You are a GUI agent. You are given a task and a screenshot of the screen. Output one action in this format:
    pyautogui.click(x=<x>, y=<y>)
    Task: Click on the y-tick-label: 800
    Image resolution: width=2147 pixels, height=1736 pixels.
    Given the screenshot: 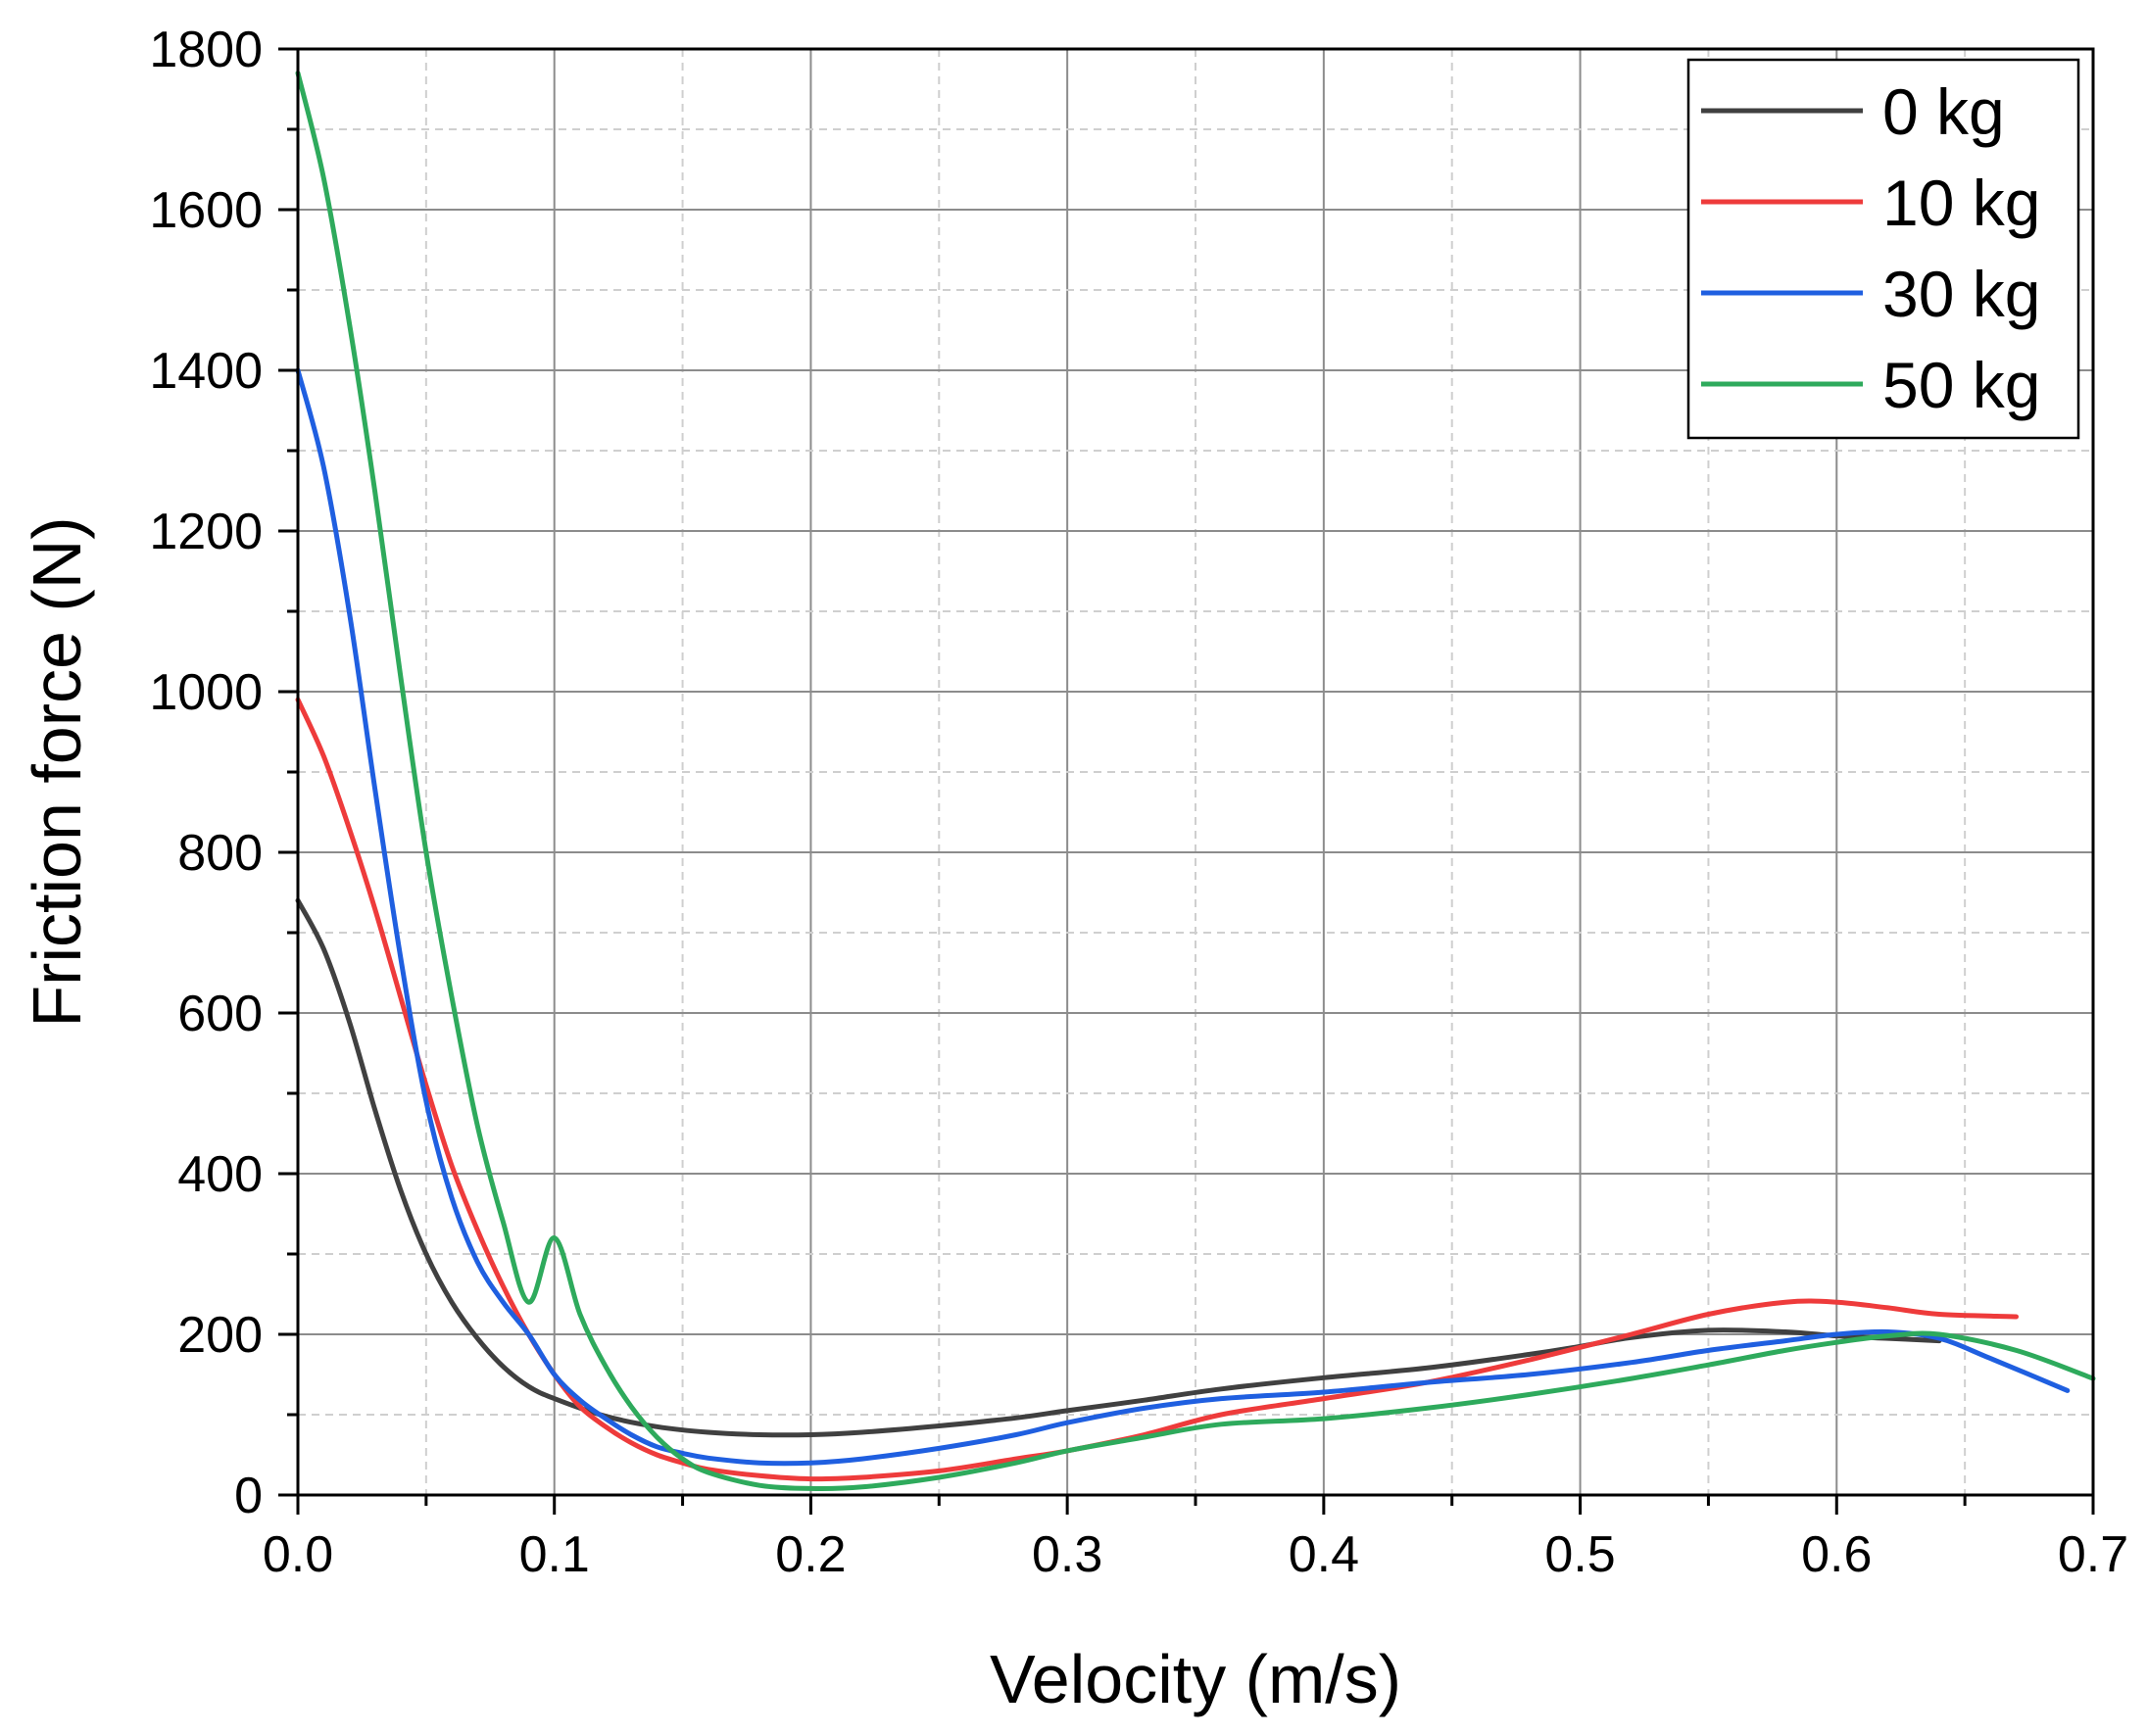 What is the action you would take?
    pyautogui.click(x=220, y=853)
    